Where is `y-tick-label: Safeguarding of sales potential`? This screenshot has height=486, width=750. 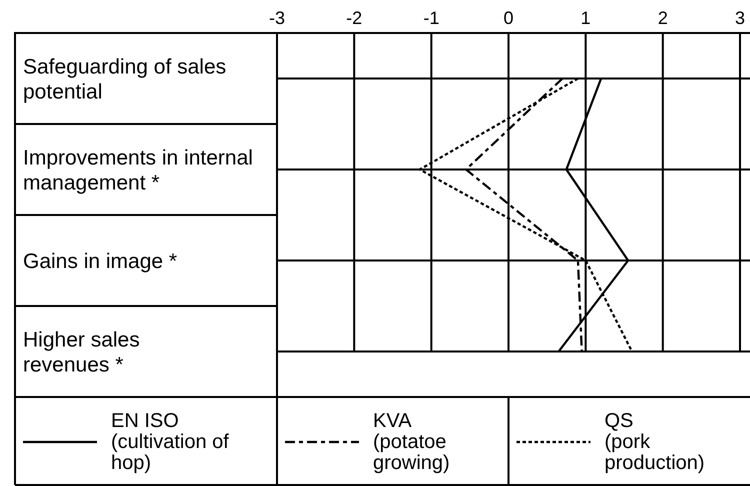
y-tick-label: Safeguarding of sales potential is located at coordinates (124, 79).